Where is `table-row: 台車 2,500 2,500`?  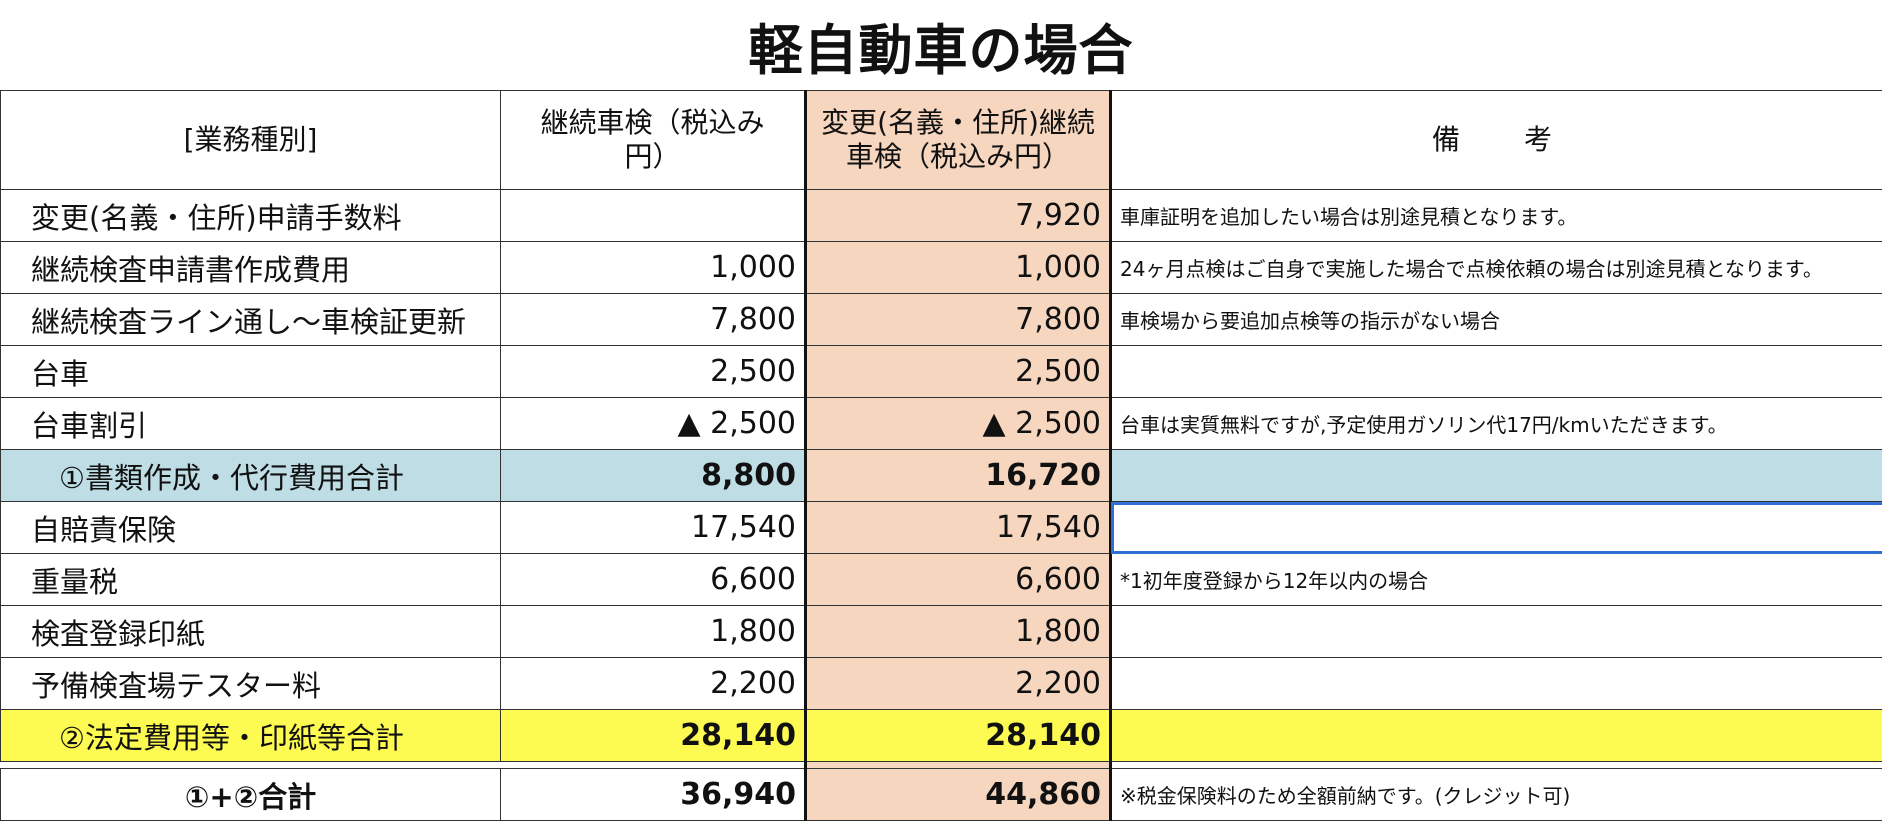 table-row: 台車 2,500 2,500 is located at coordinates (941, 371).